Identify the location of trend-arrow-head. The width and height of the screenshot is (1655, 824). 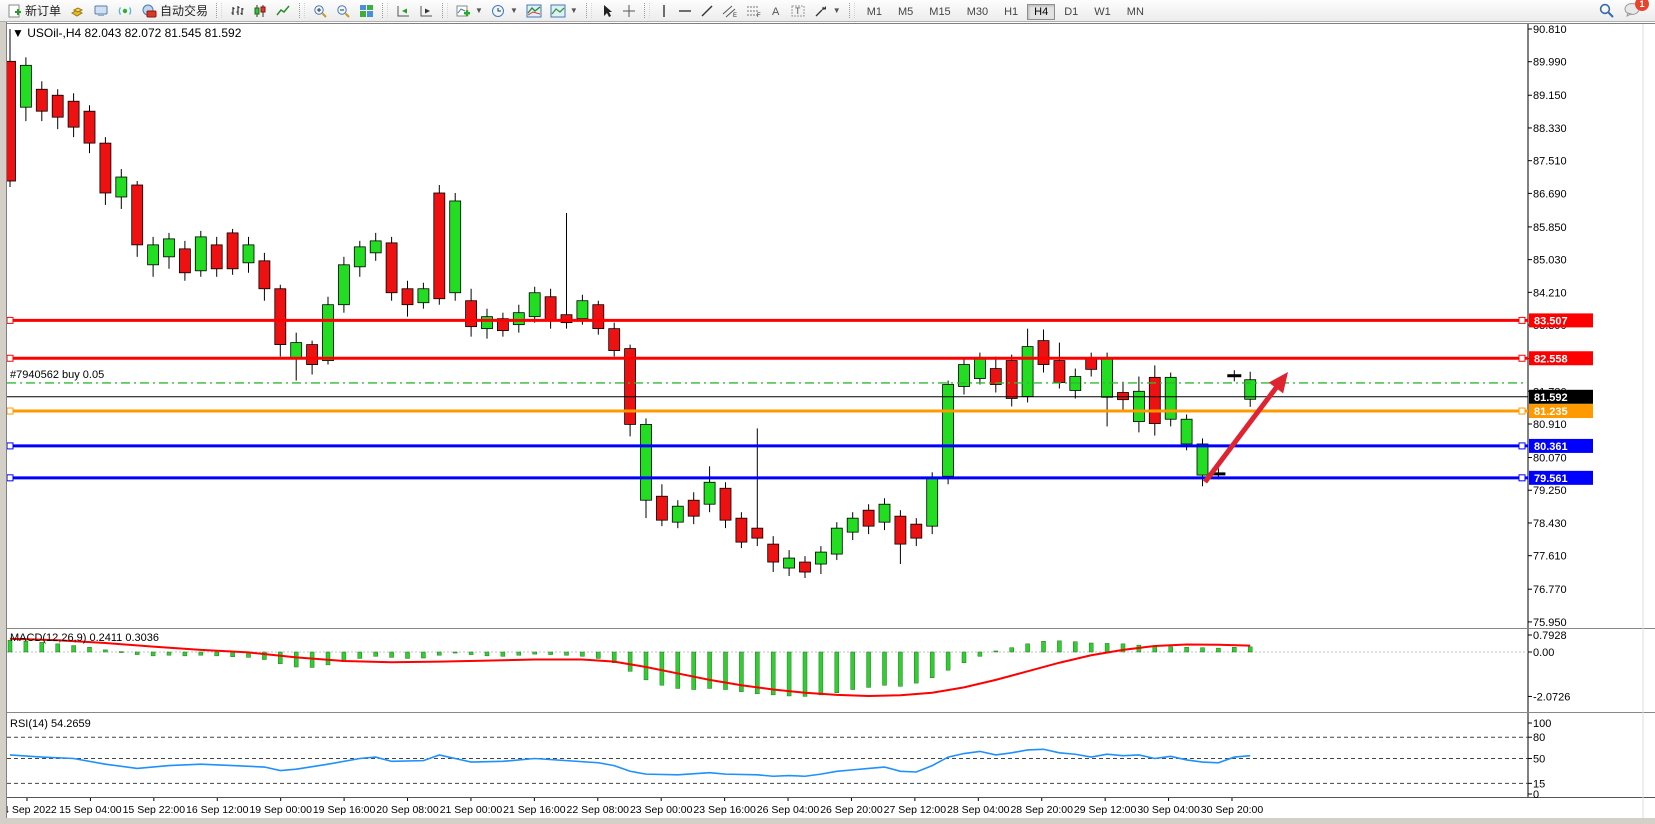
(1278, 383).